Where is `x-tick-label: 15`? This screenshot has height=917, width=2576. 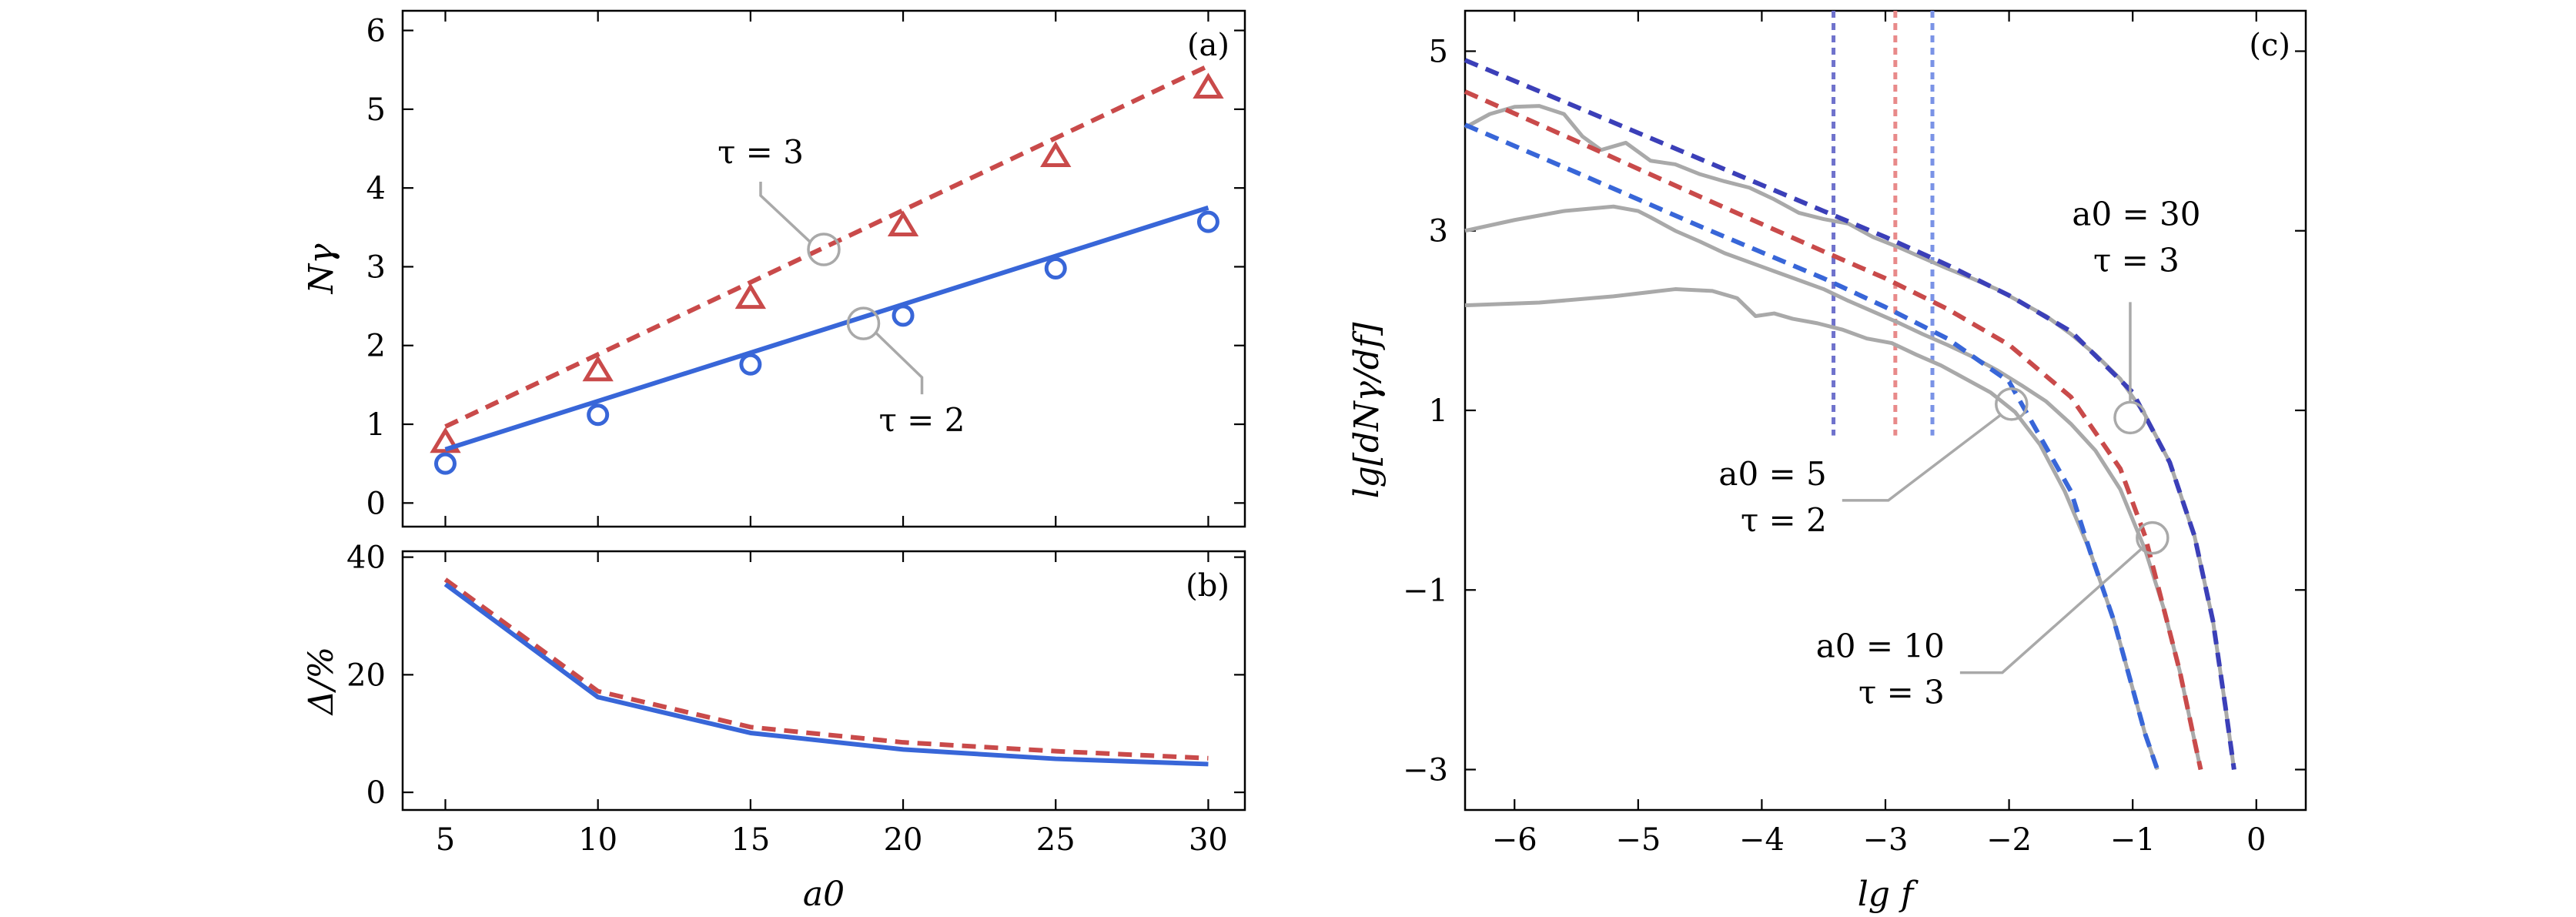
x-tick-label: 15 is located at coordinates (751, 840).